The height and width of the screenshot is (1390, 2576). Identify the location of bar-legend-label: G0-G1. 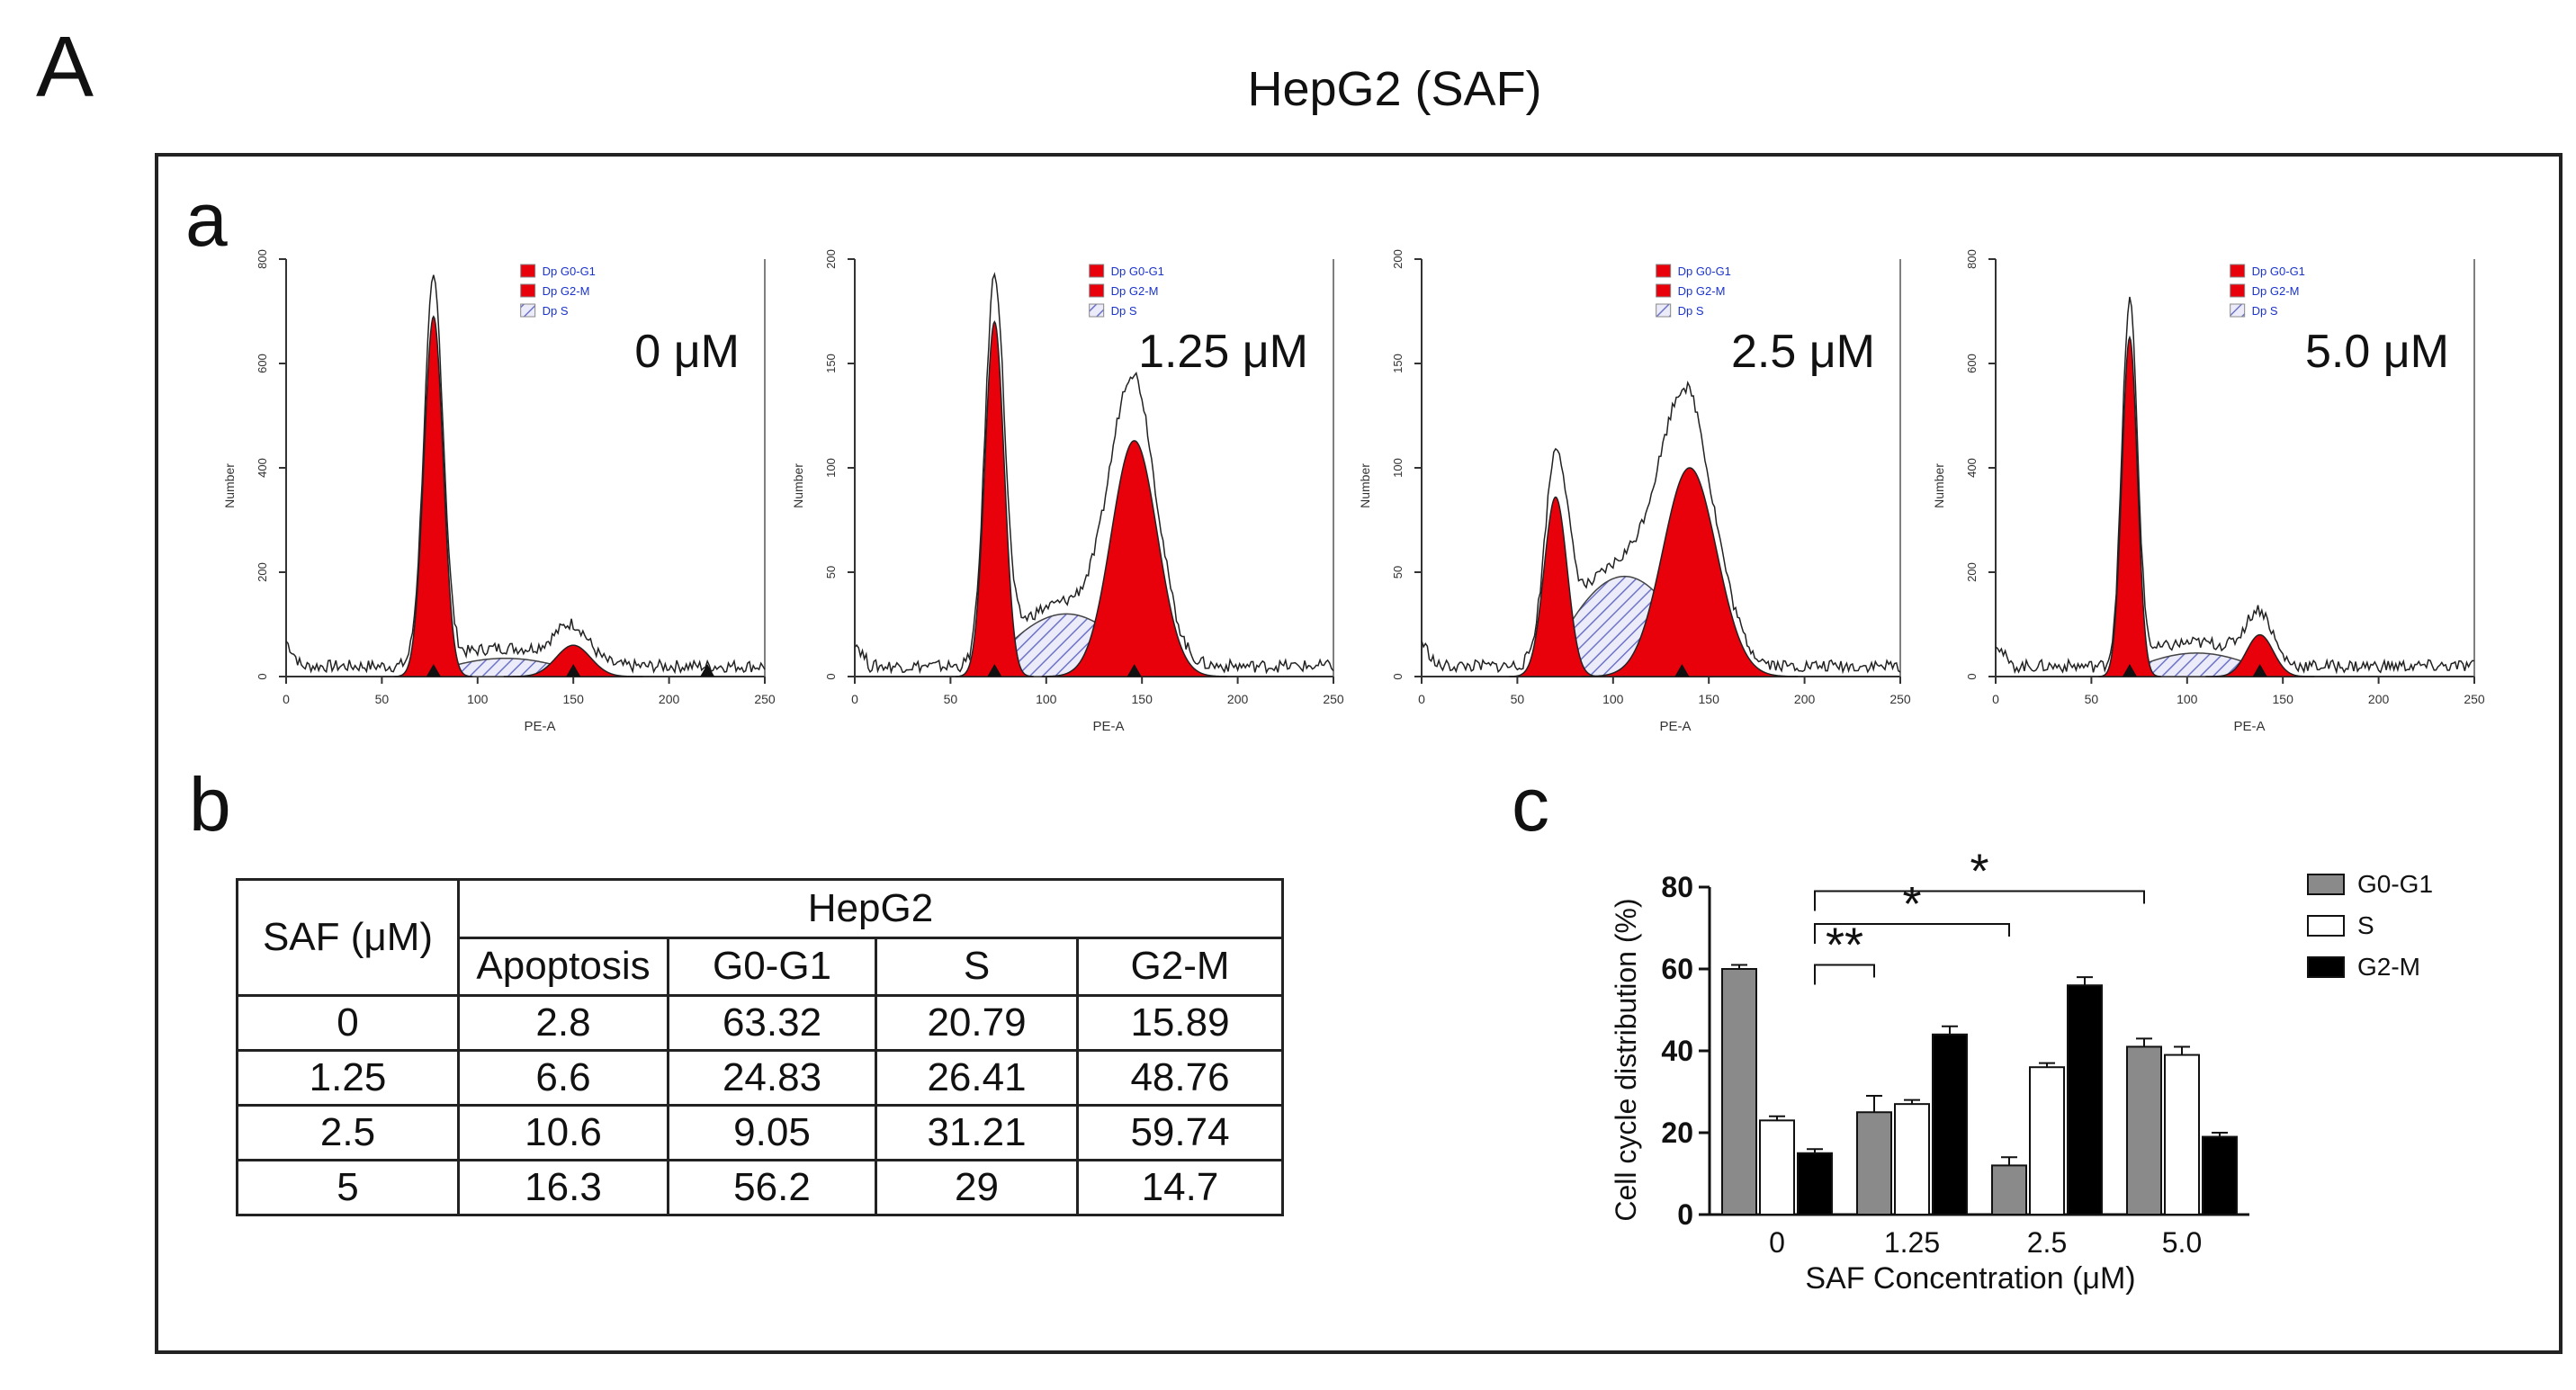
(2395, 884).